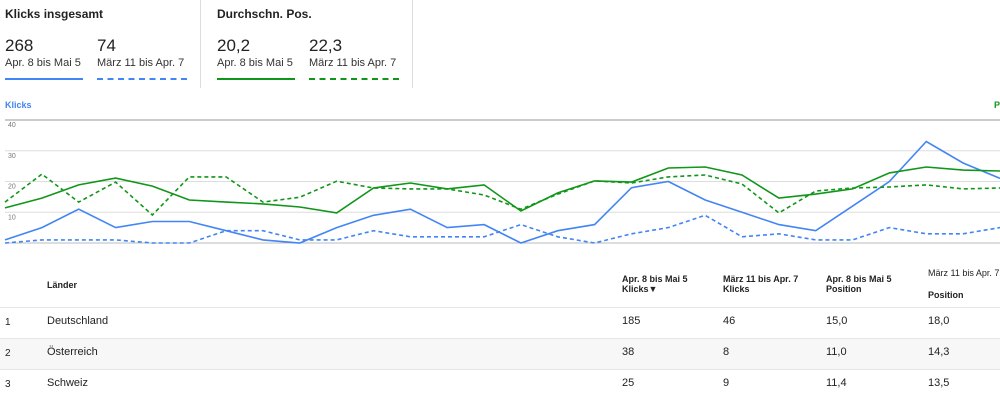  What do you see at coordinates (12, 217) in the screenshot?
I see `y-tick-label: 10` at bounding box center [12, 217].